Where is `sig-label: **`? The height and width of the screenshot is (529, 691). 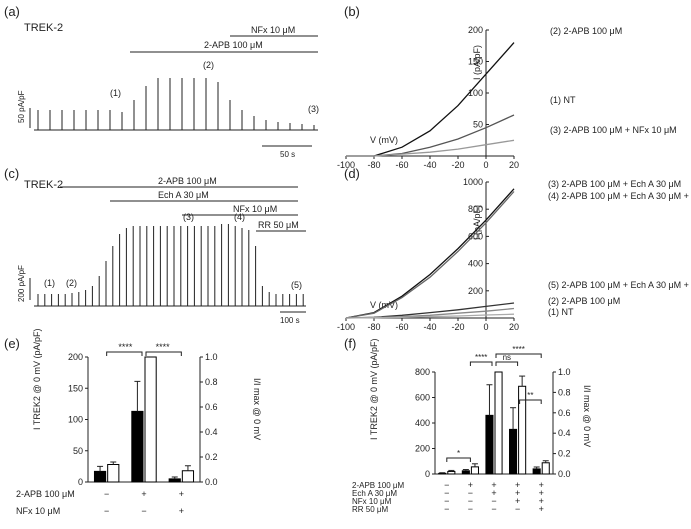 sig-label: ** is located at coordinates (530, 395).